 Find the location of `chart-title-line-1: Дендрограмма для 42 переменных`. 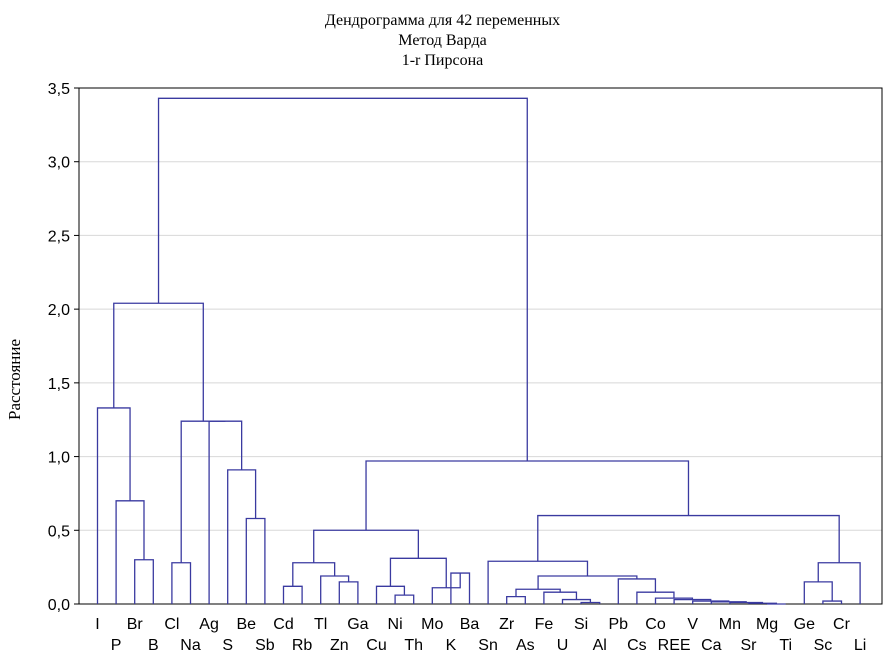

chart-title-line-1: Дендрограмма для 42 переменных is located at coordinates (442, 20).